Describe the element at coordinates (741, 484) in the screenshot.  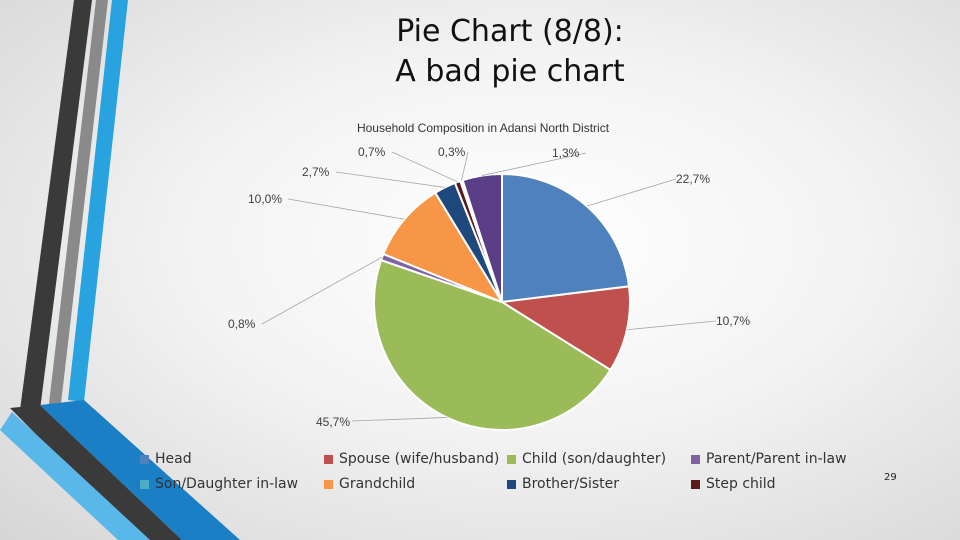
I see `legend-label: Step child` at that location.